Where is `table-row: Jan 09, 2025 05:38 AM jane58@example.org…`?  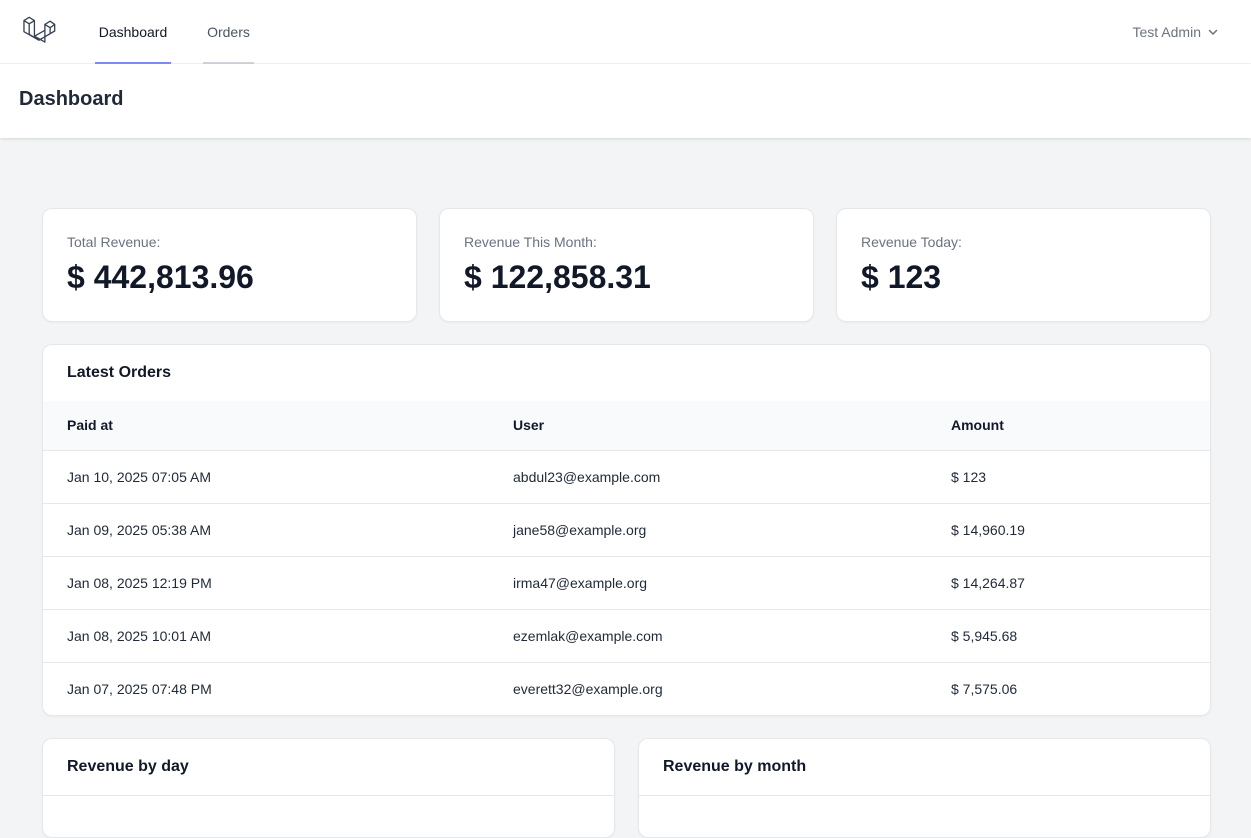
table-row: Jan 09, 2025 05:38 AM jane58@example.org… is located at coordinates (626, 530).